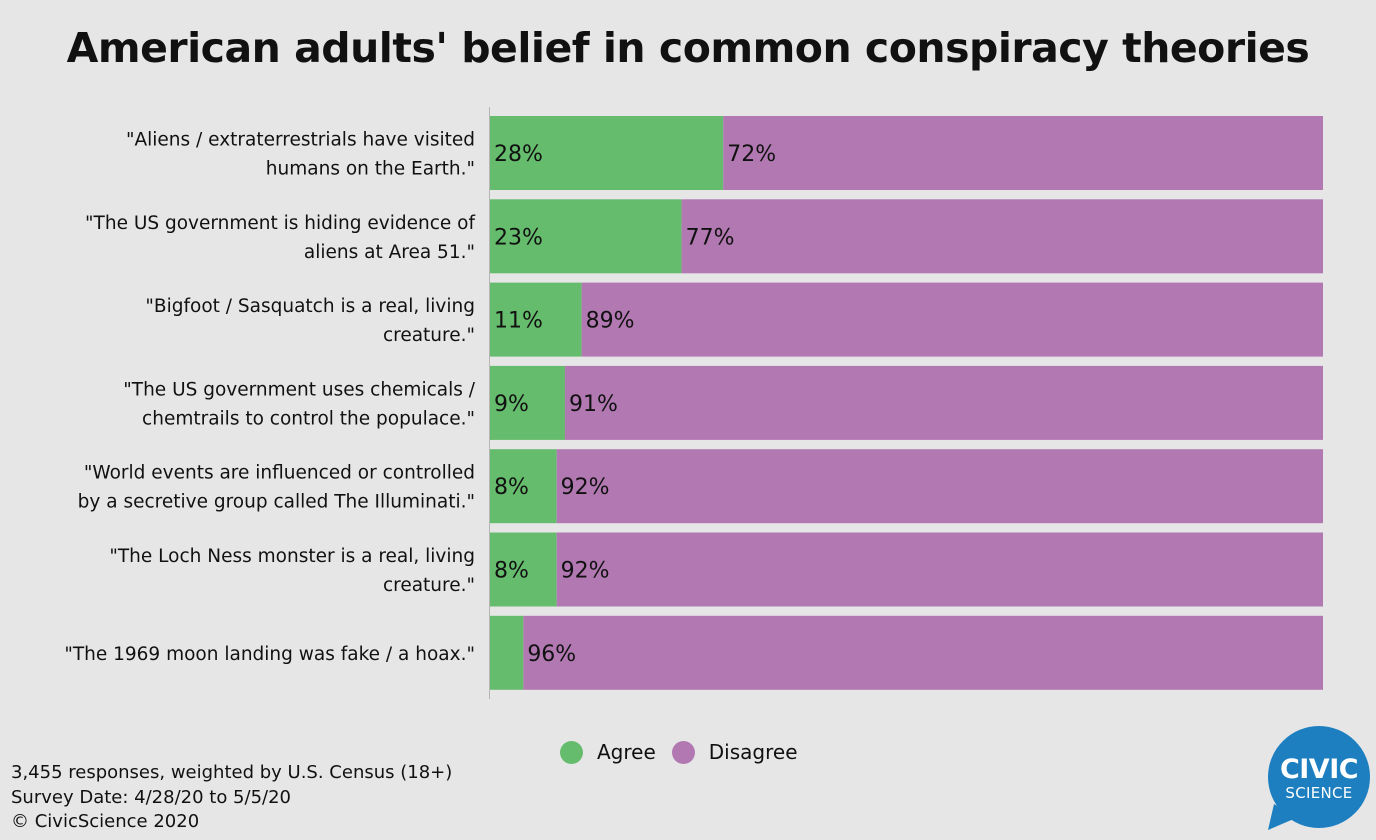 The height and width of the screenshot is (840, 1376). What do you see at coordinates (518, 237) in the screenshot?
I see `data-label-agree-1: 23%` at bounding box center [518, 237].